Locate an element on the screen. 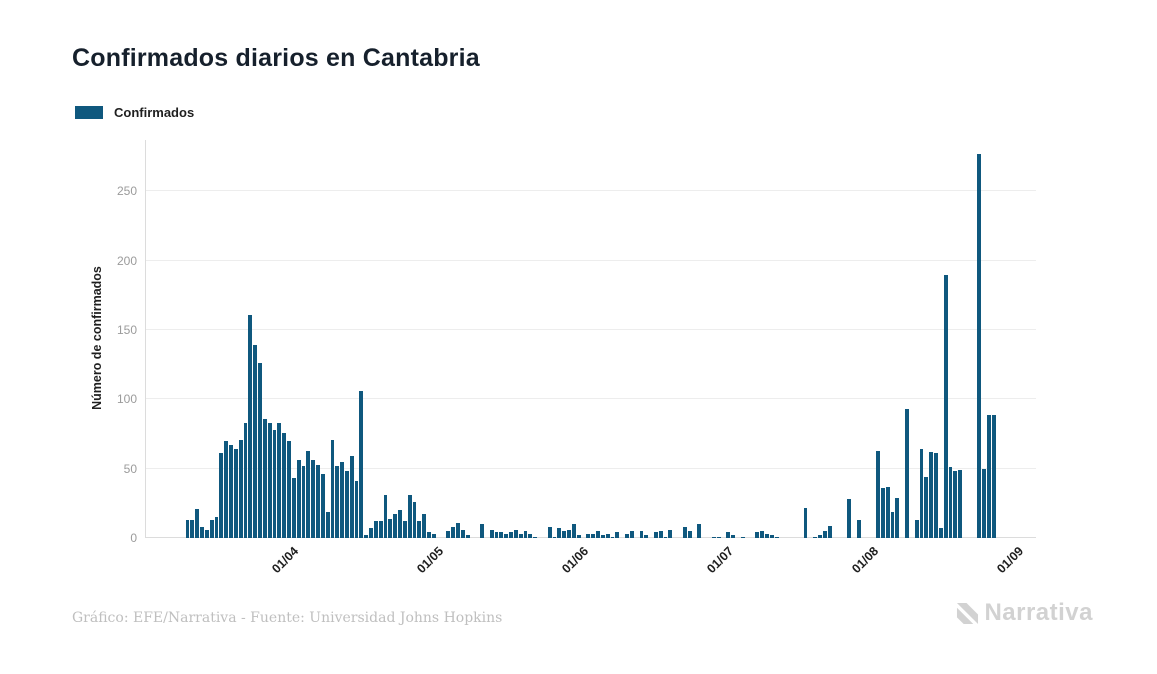 The image size is (1157, 674). legend-swatch is located at coordinates (89, 112).